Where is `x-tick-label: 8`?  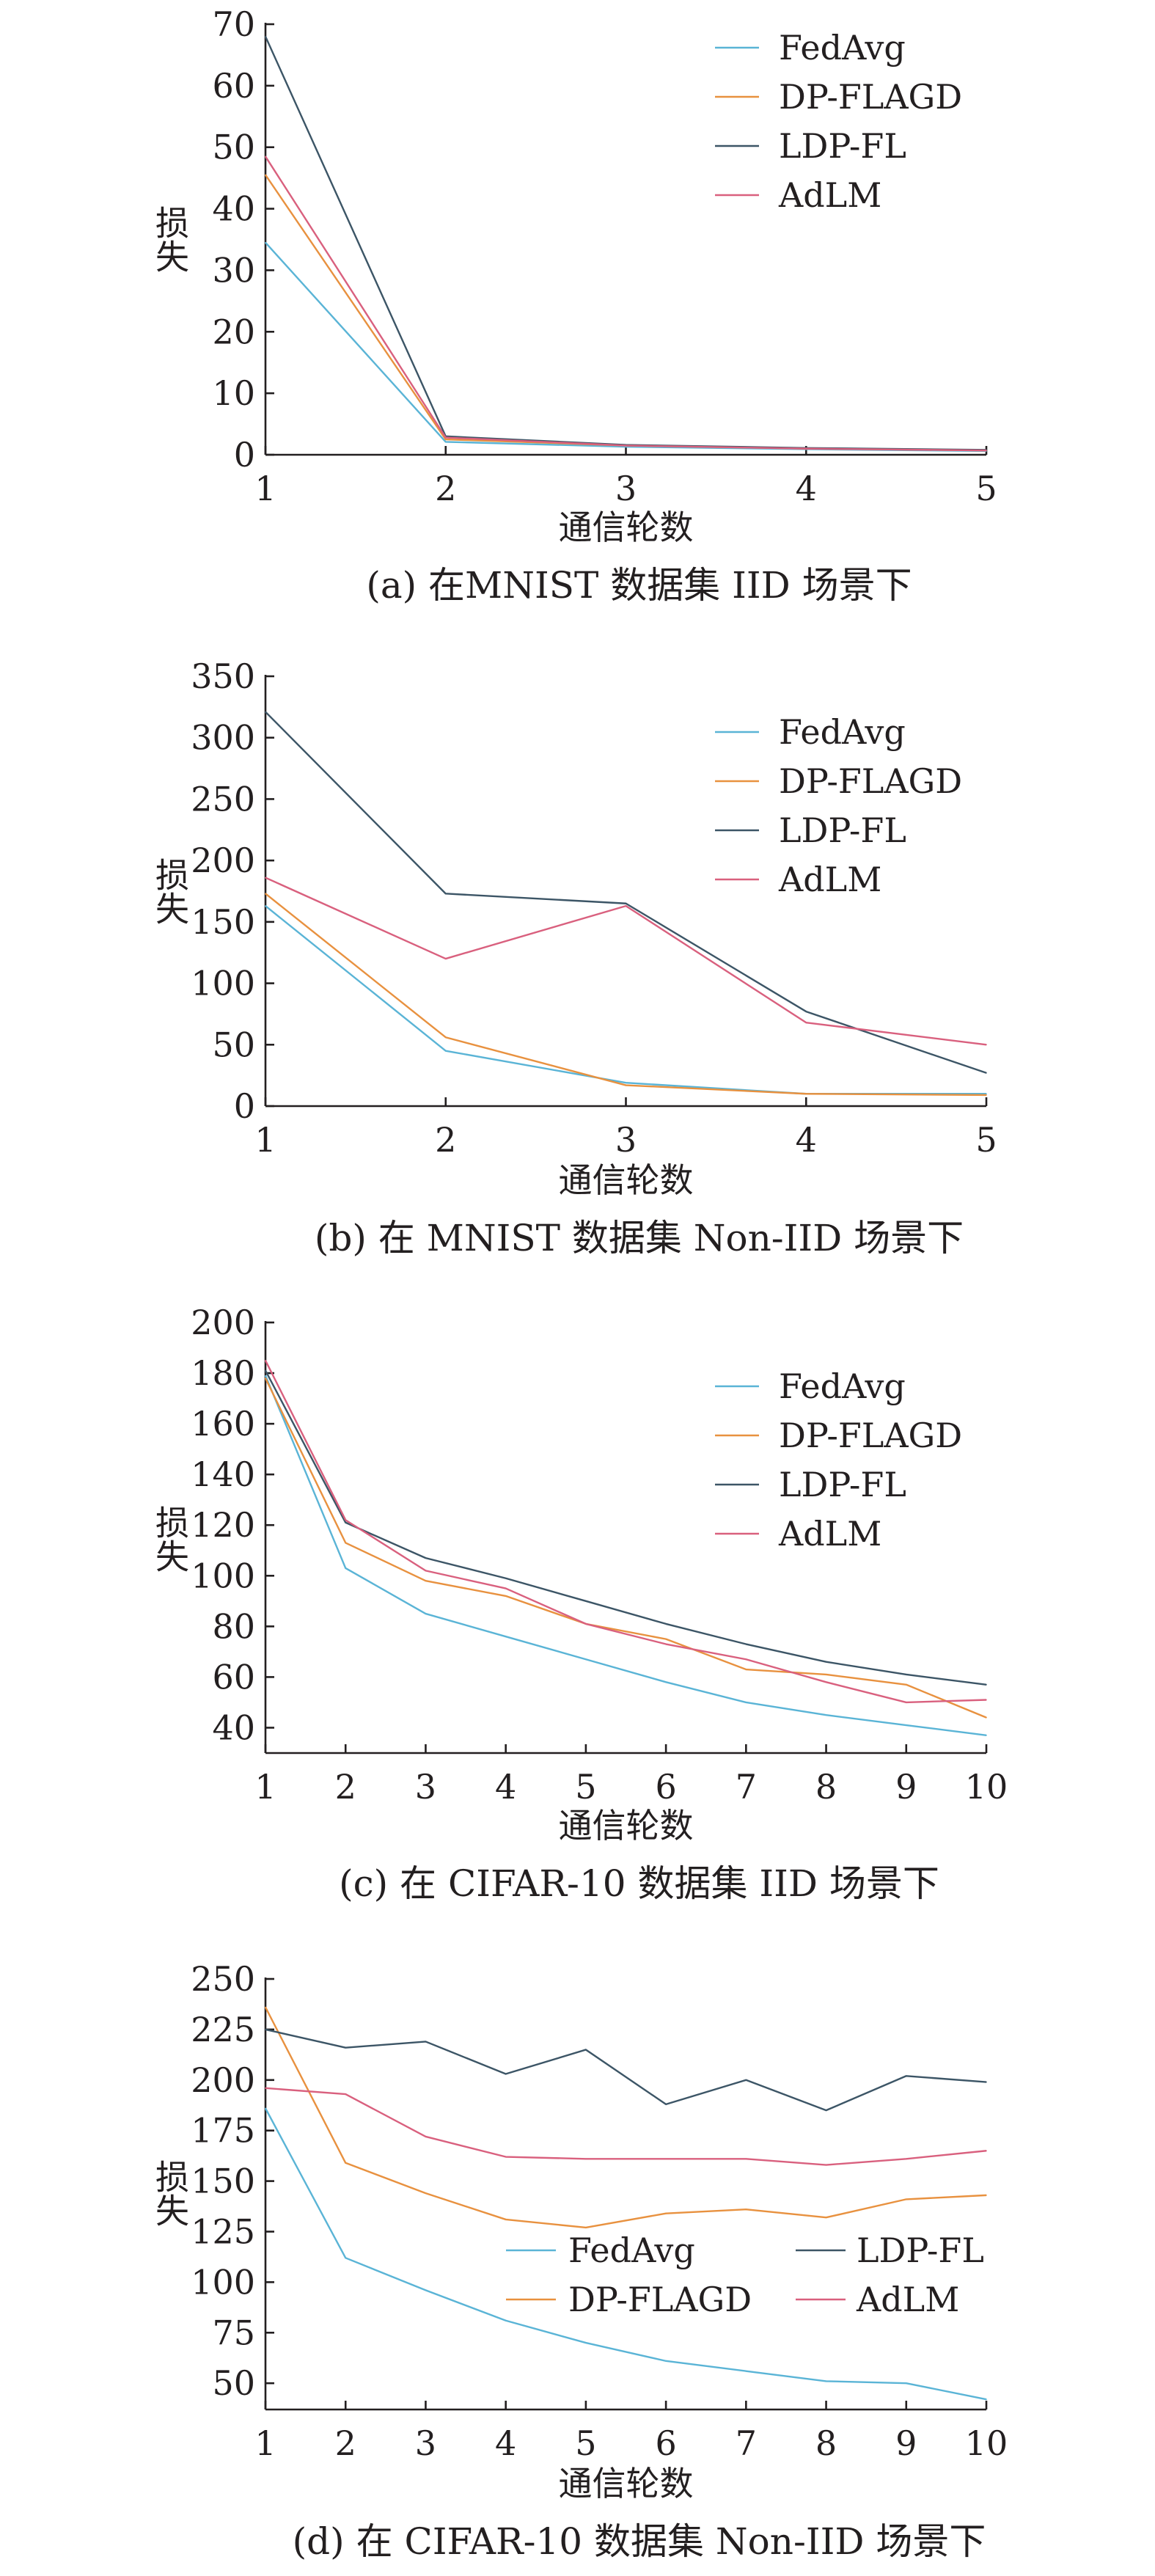
x-tick-label: 8 is located at coordinates (826, 2443).